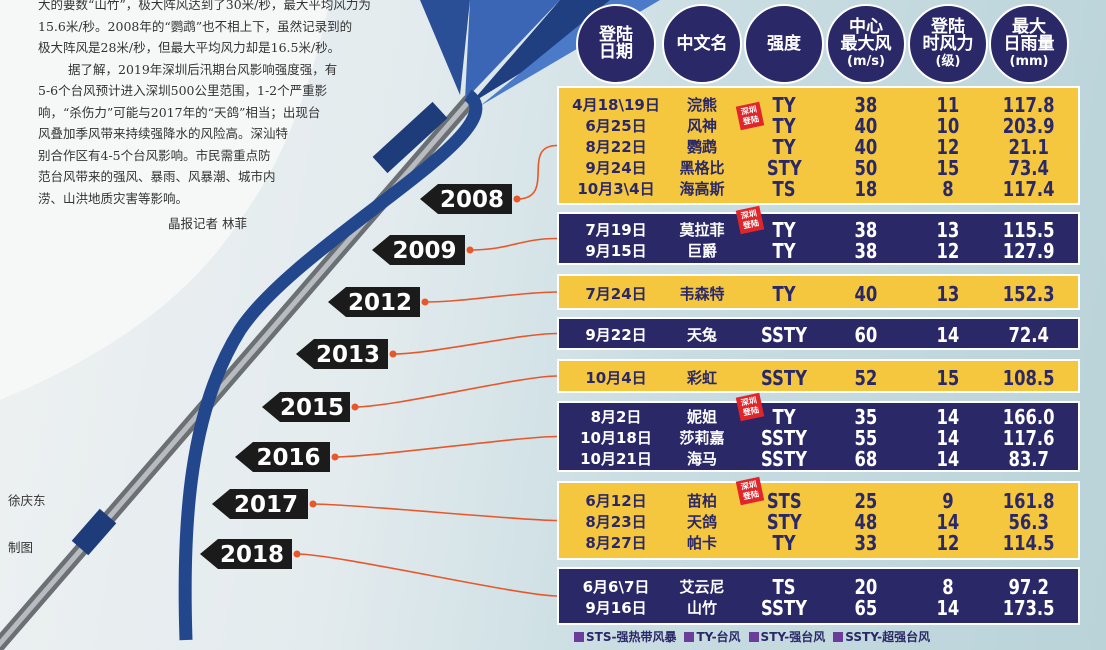  What do you see at coordinates (866, 587) in the screenshot?
I see `cell-text: 20` at bounding box center [866, 587].